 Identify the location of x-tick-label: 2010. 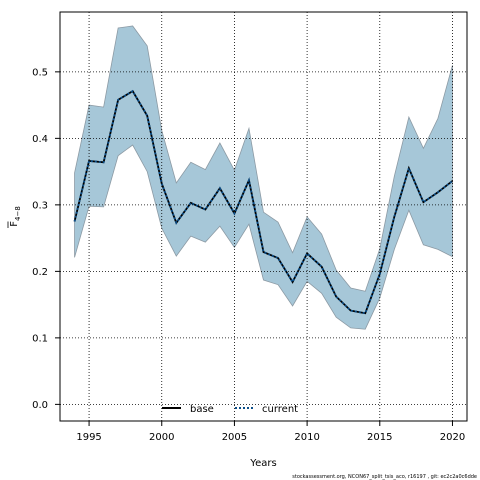
(306, 437).